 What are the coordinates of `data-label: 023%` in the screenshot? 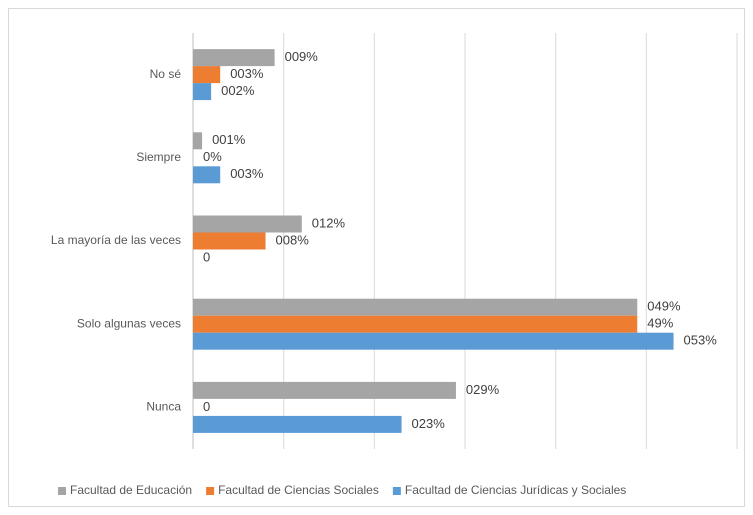 It's located at (429, 423).